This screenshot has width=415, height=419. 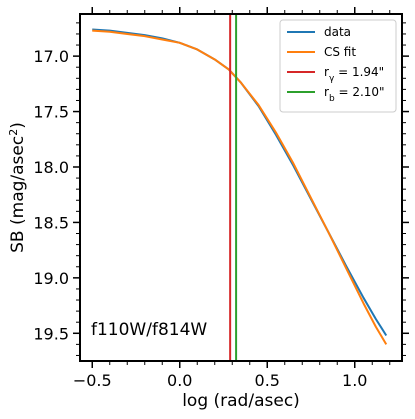 I want to click on x-tick-label: 1.0, so click(x=354, y=380).